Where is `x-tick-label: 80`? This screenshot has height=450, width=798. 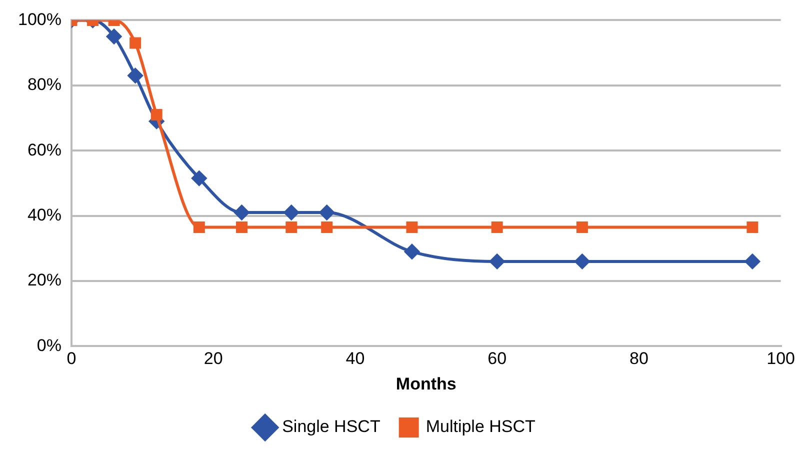 x-tick-label: 80 is located at coordinates (638, 358).